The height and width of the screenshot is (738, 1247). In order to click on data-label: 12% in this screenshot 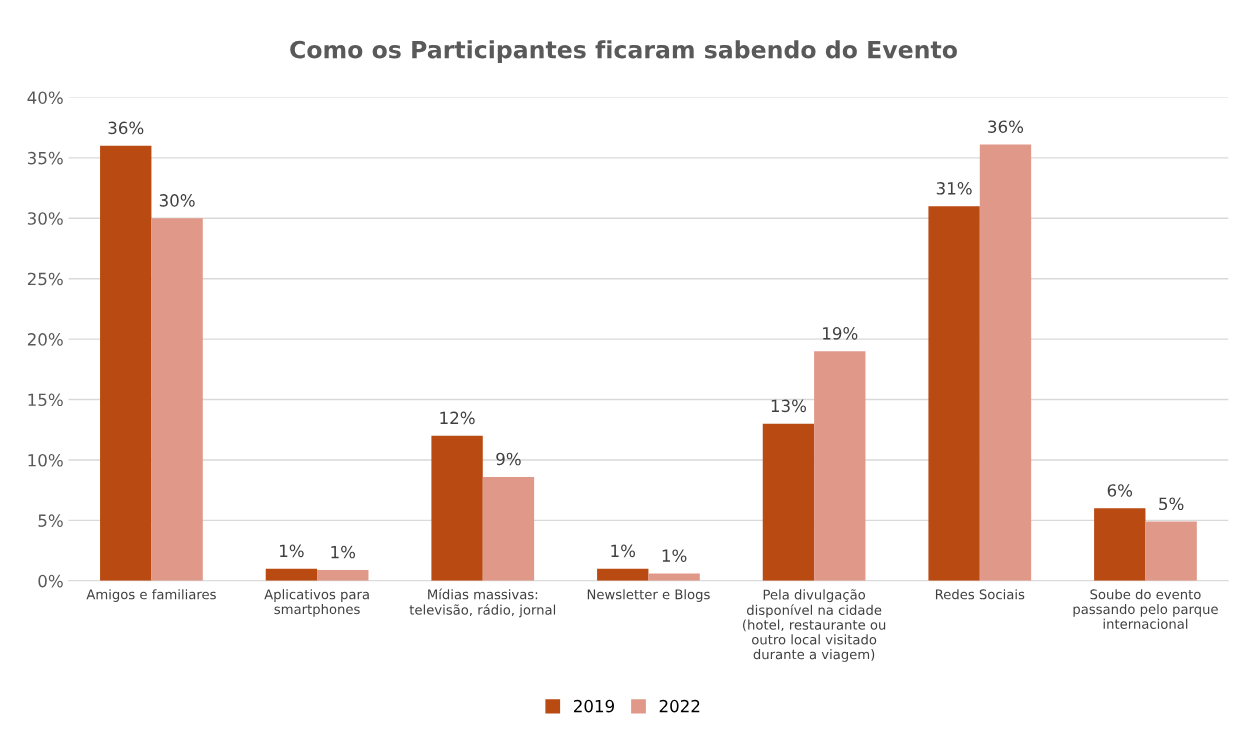, I will do `click(457, 418)`.